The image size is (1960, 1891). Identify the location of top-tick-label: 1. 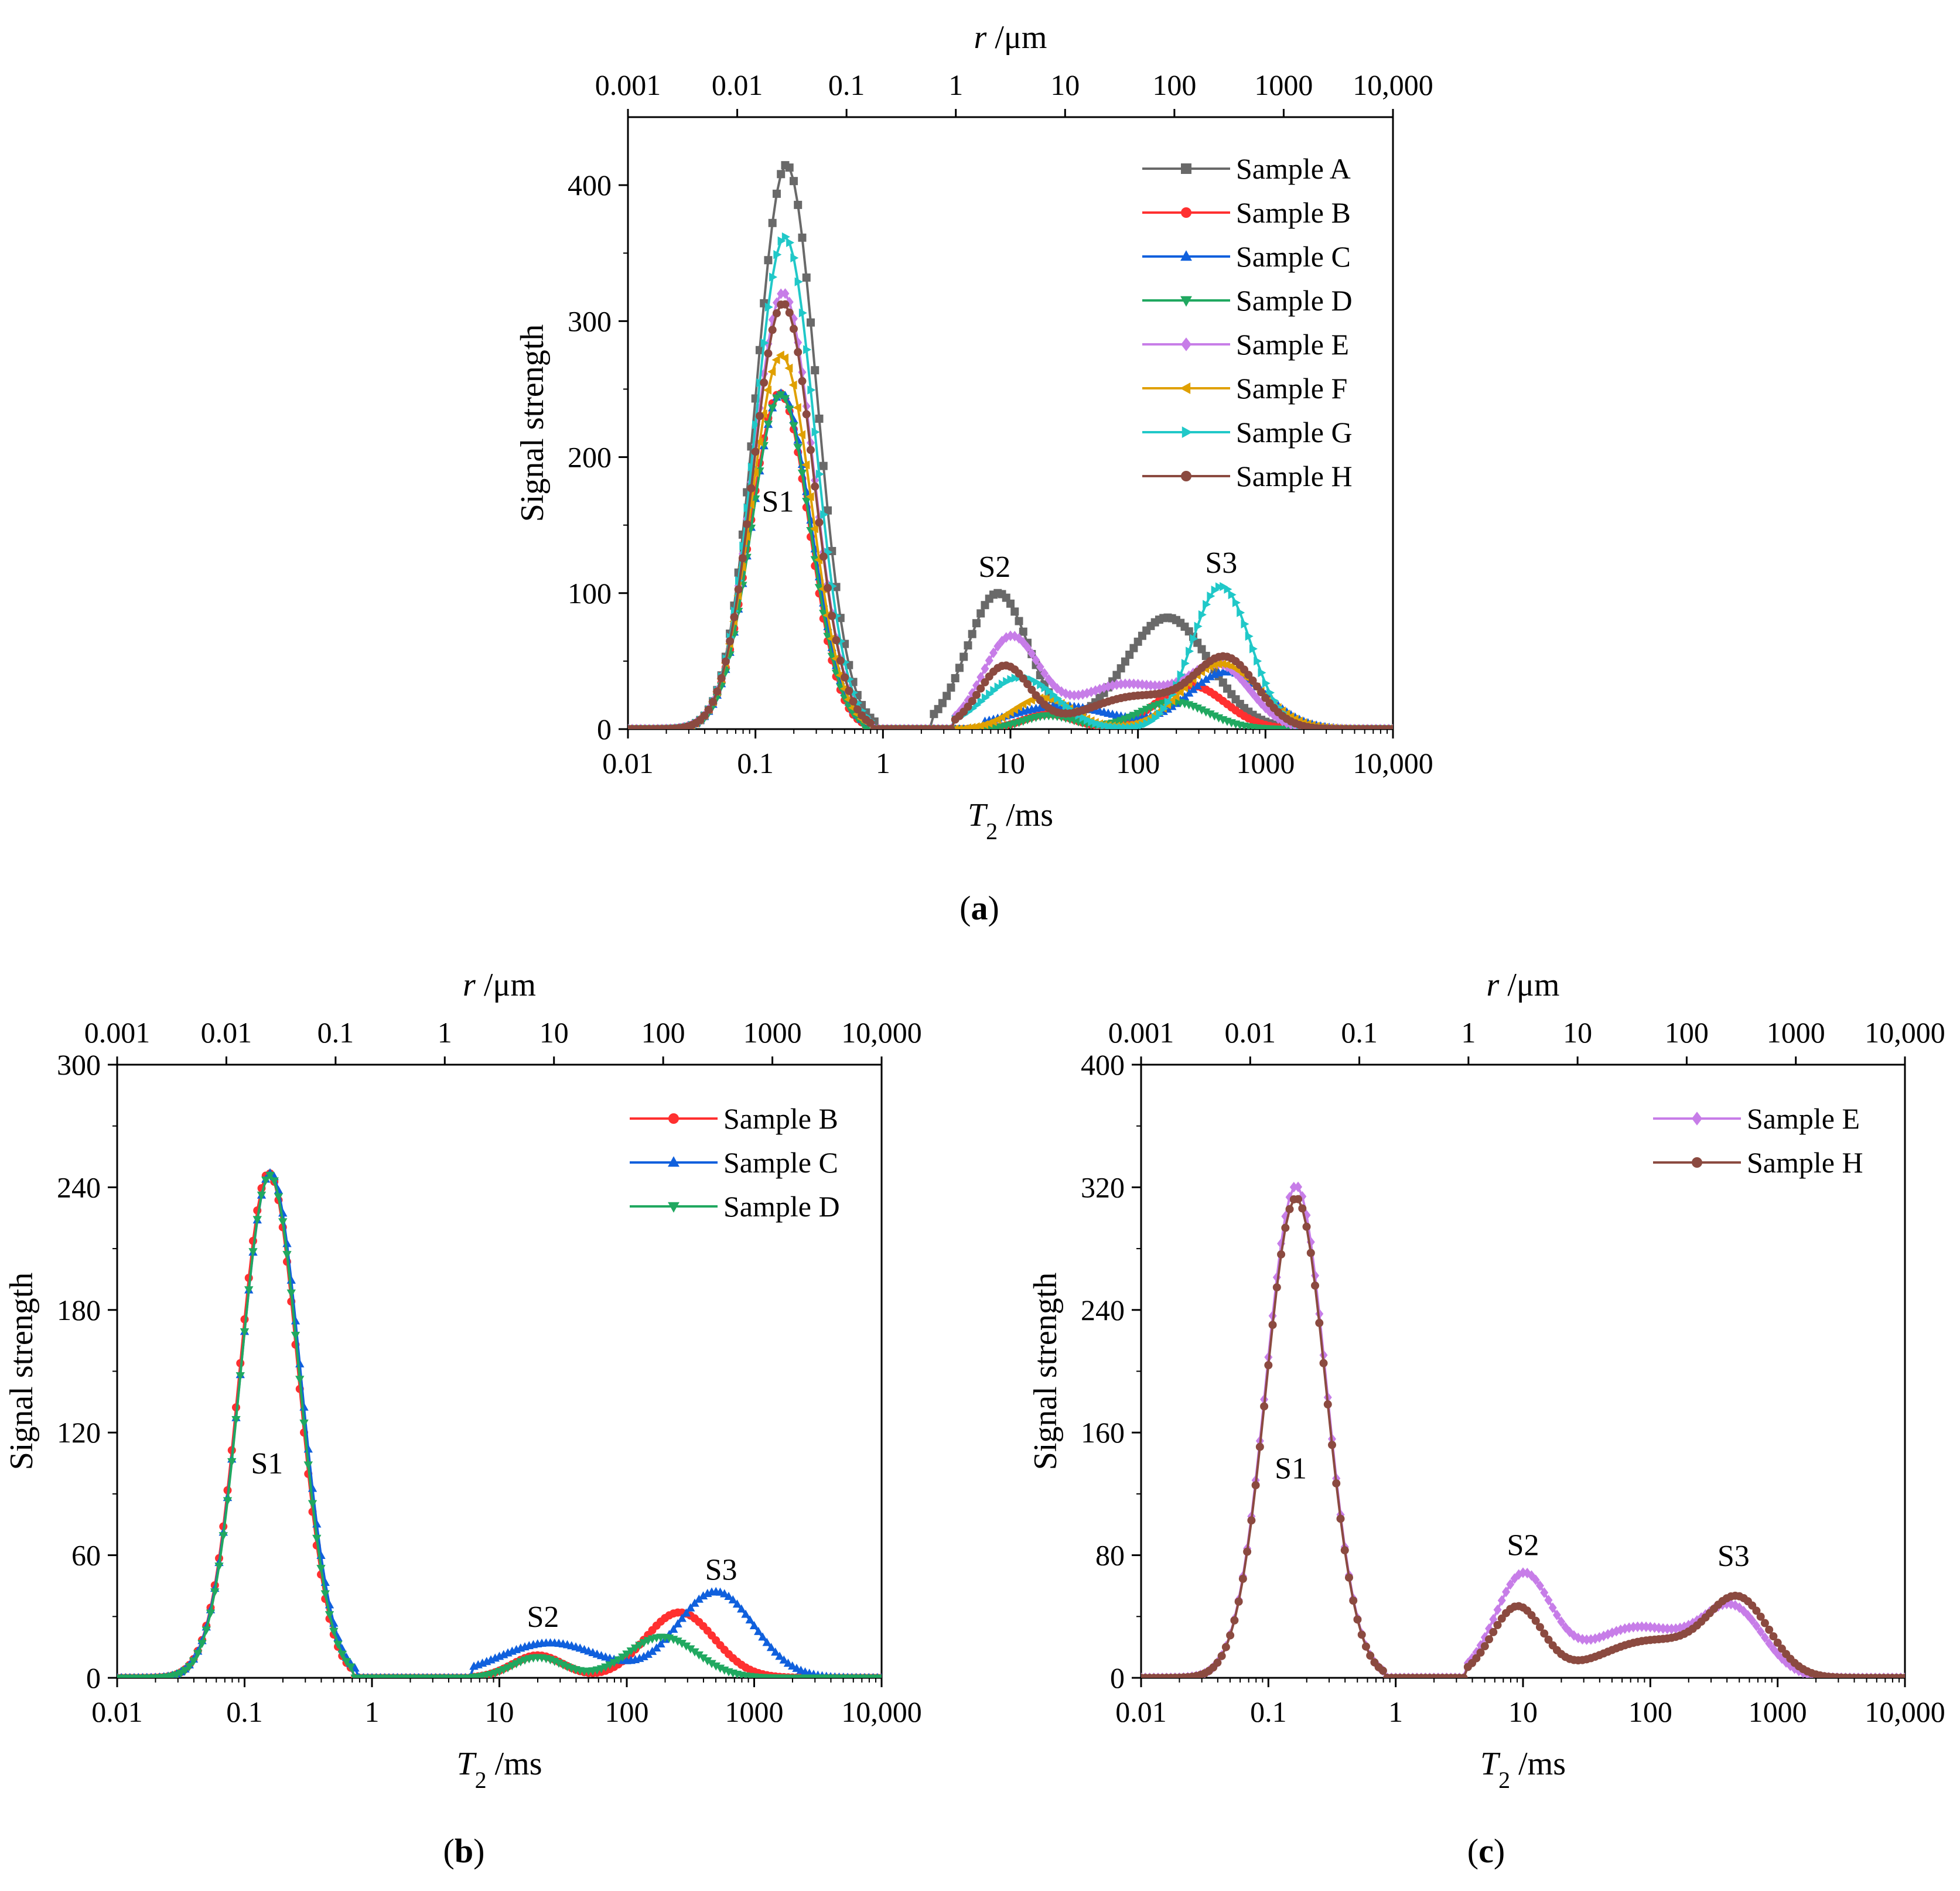
(955, 85).